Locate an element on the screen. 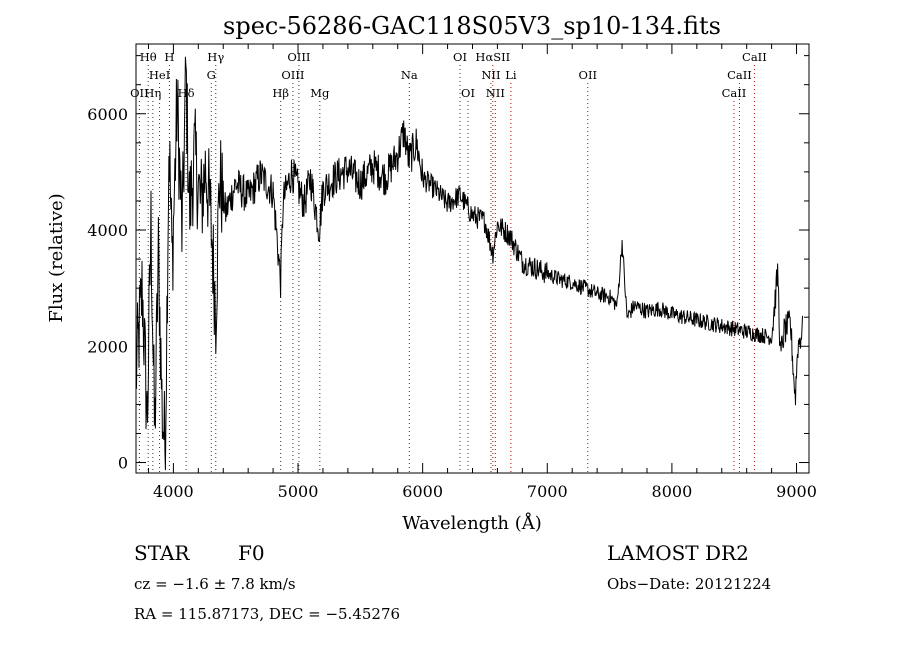 This screenshot has height=650, width=900. spectral-line-label: Mg is located at coordinates (320, 93).